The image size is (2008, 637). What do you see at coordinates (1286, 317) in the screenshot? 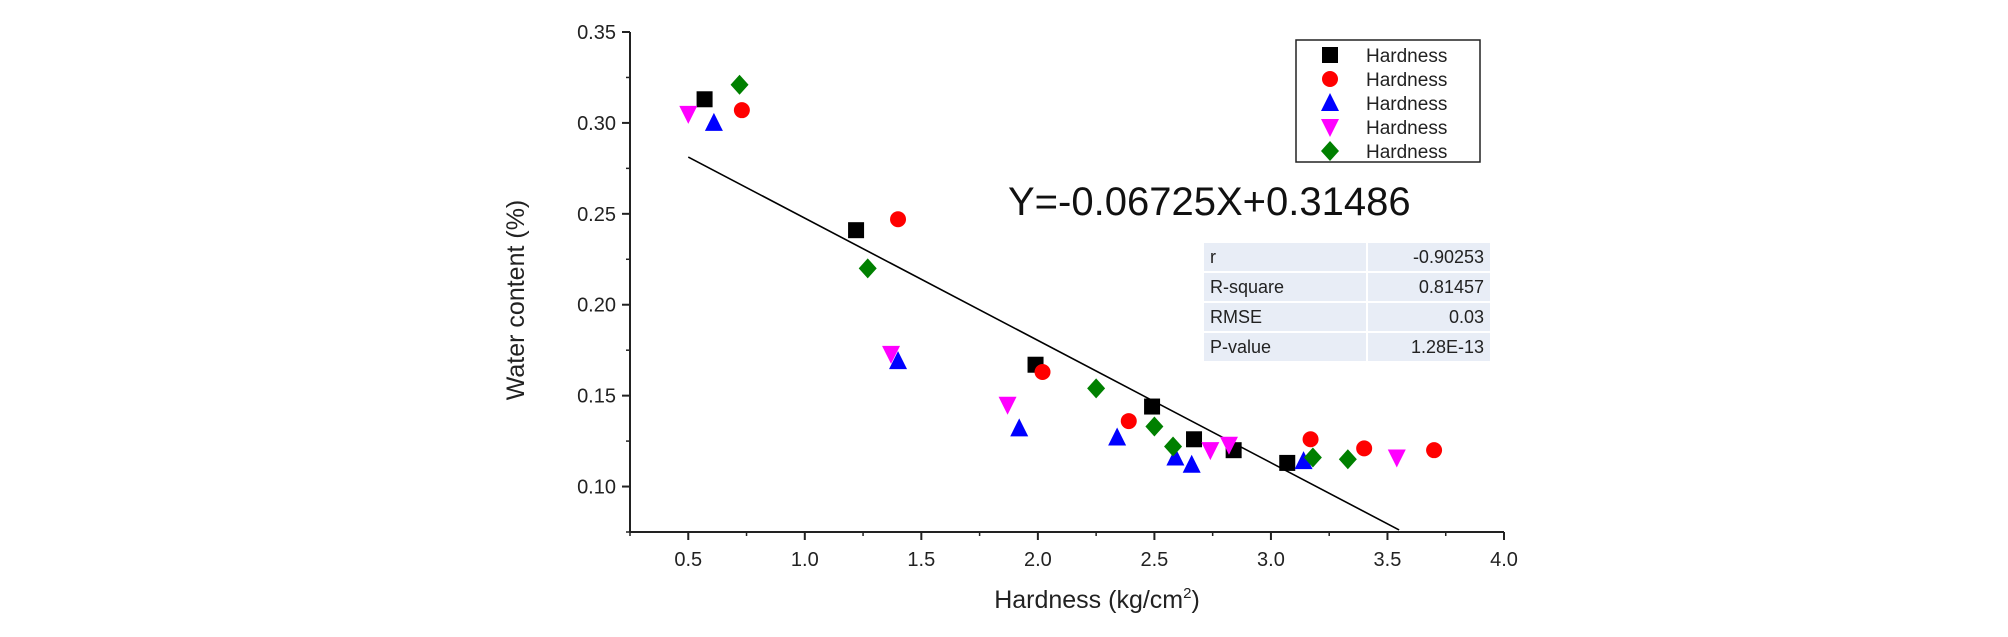
I see `stat-label: RMSE` at bounding box center [1286, 317].